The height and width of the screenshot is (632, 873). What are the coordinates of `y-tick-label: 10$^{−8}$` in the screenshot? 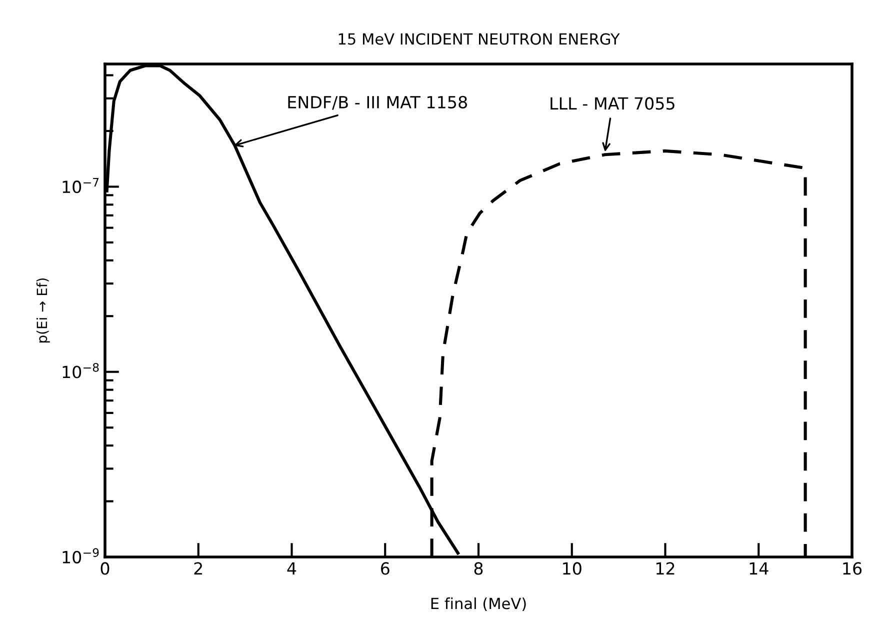 It's located at (80, 370).